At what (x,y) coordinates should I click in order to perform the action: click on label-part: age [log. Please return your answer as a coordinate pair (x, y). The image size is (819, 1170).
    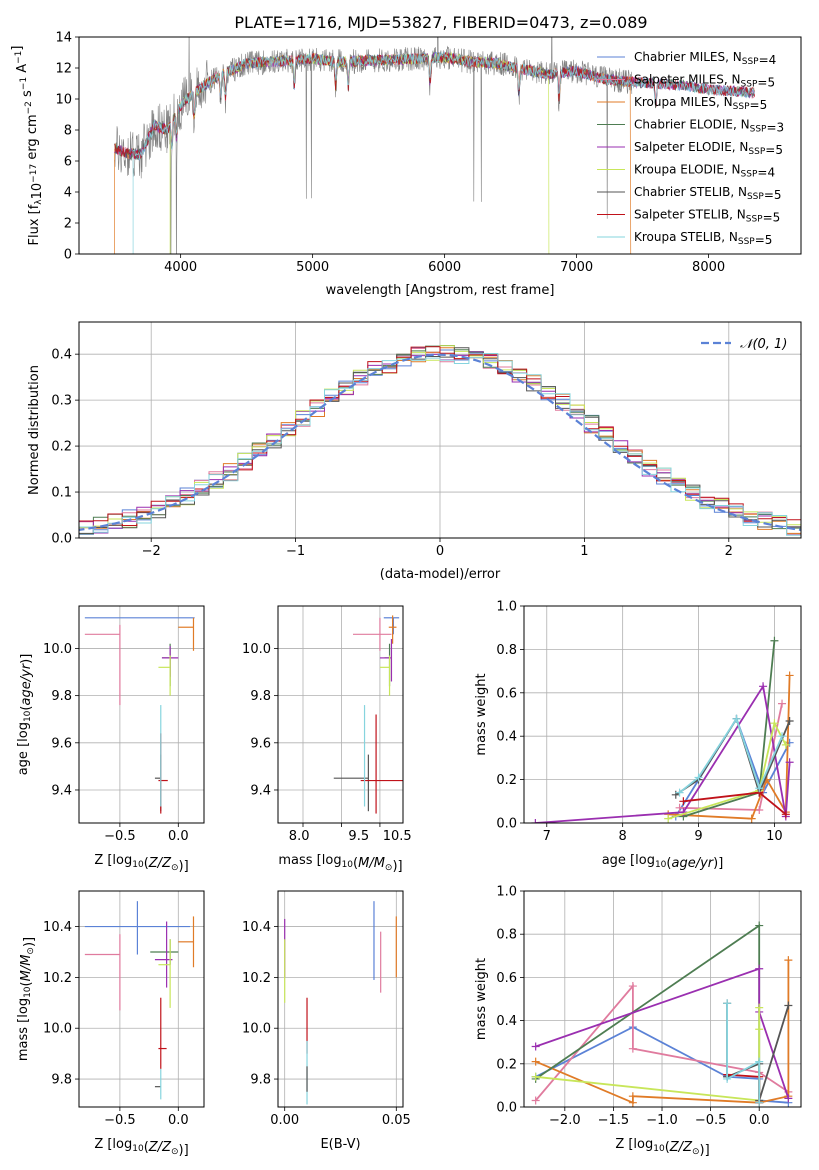
    Looking at the image, I should click on (628, 860).